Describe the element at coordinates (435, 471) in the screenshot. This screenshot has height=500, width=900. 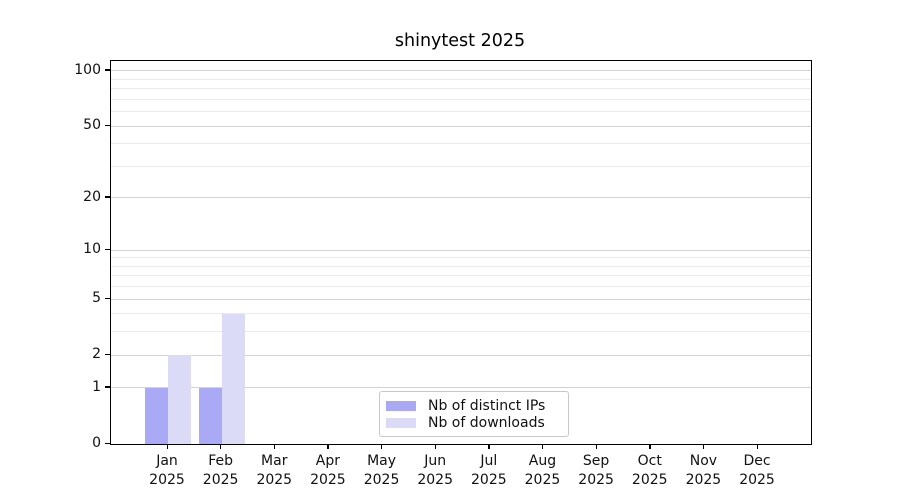
I see `x-tick-label-jun: Jun 2025` at that location.